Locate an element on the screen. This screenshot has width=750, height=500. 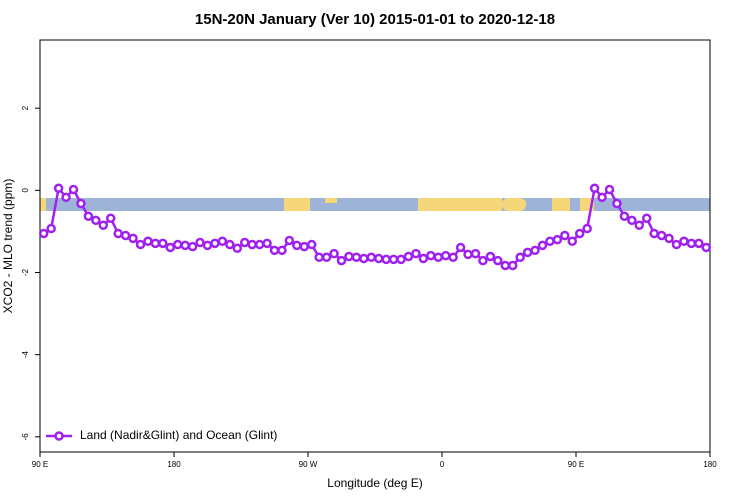
y-tick-label: -6 is located at coordinates (25, 437).